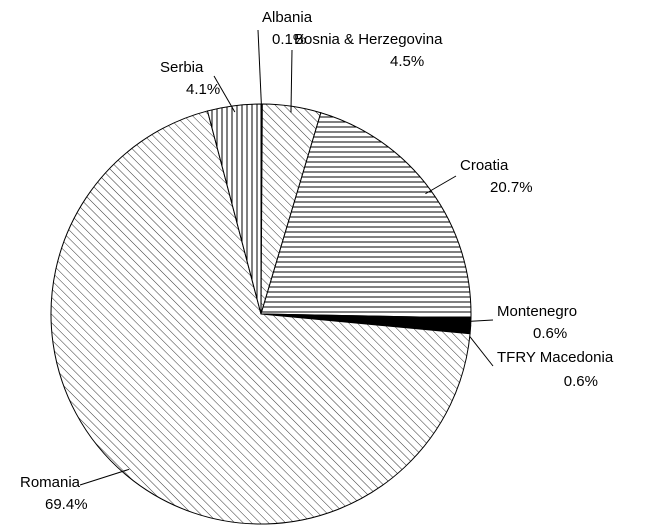 The height and width of the screenshot is (527, 647). I want to click on slice-value: 69.4%, so click(66, 504).